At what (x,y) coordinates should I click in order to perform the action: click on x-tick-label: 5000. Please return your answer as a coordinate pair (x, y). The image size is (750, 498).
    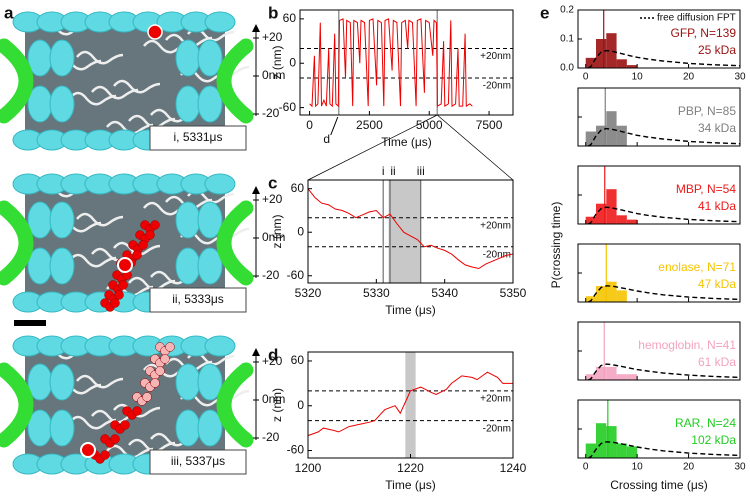
    Looking at the image, I should click on (429, 125).